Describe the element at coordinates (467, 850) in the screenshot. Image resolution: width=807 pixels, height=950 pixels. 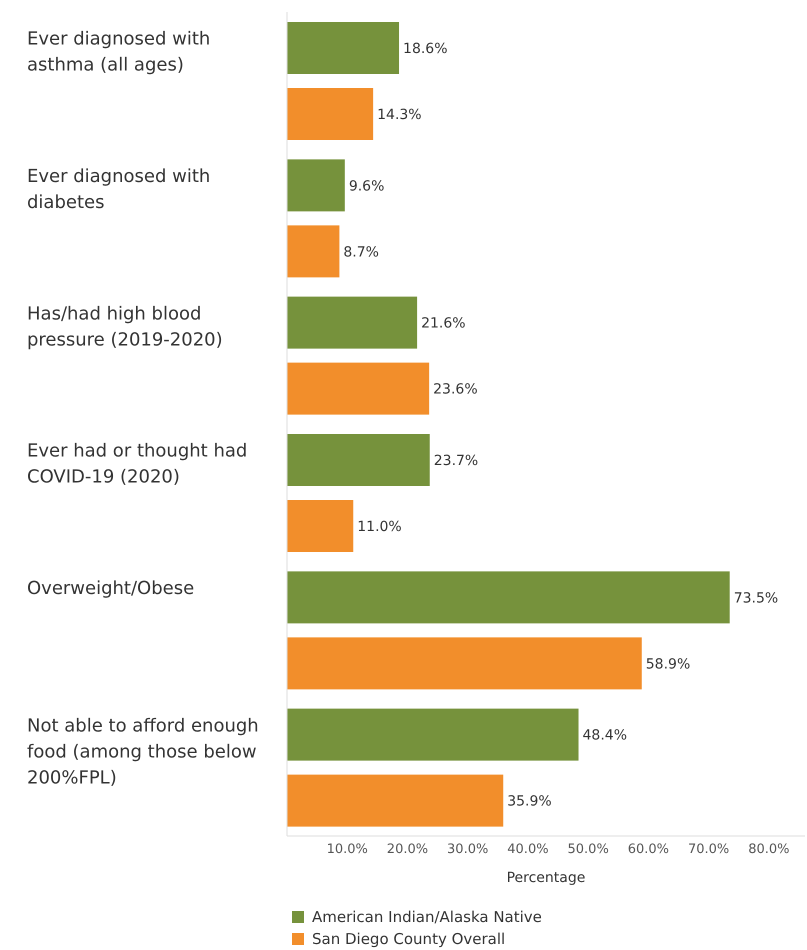
I see `x-tick-label: 30.0%` at that location.